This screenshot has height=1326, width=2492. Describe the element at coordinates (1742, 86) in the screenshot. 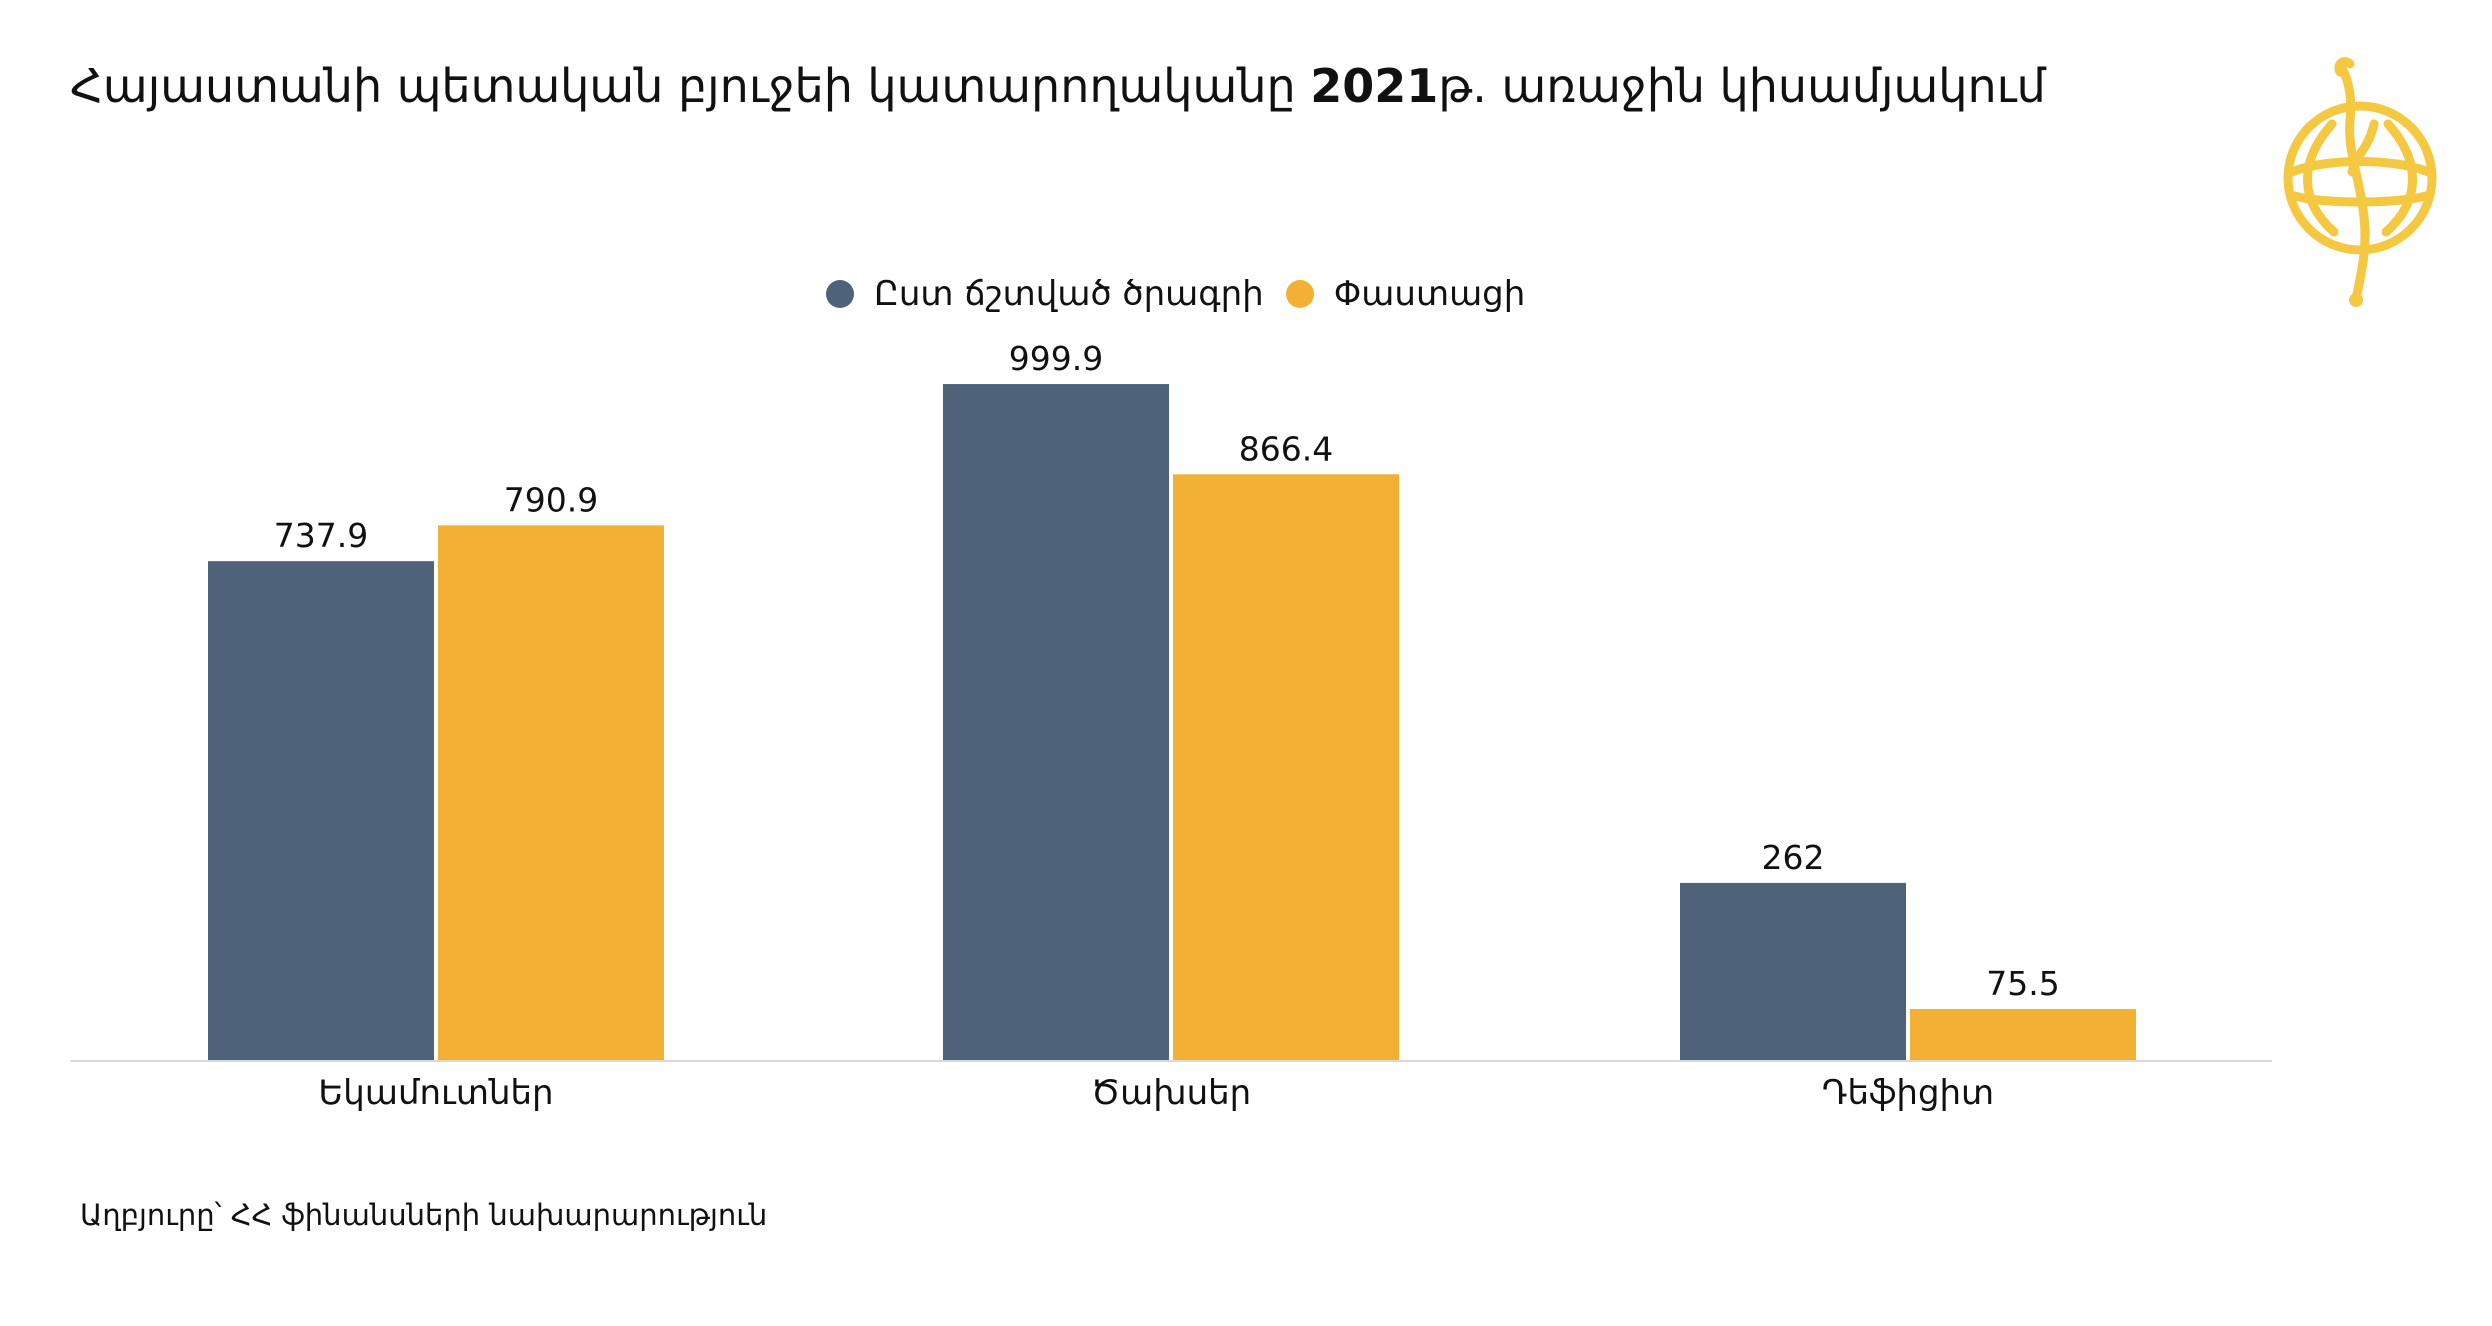

I see `chart-title-suffix: թ. առաջին կիսամյակում` at that location.